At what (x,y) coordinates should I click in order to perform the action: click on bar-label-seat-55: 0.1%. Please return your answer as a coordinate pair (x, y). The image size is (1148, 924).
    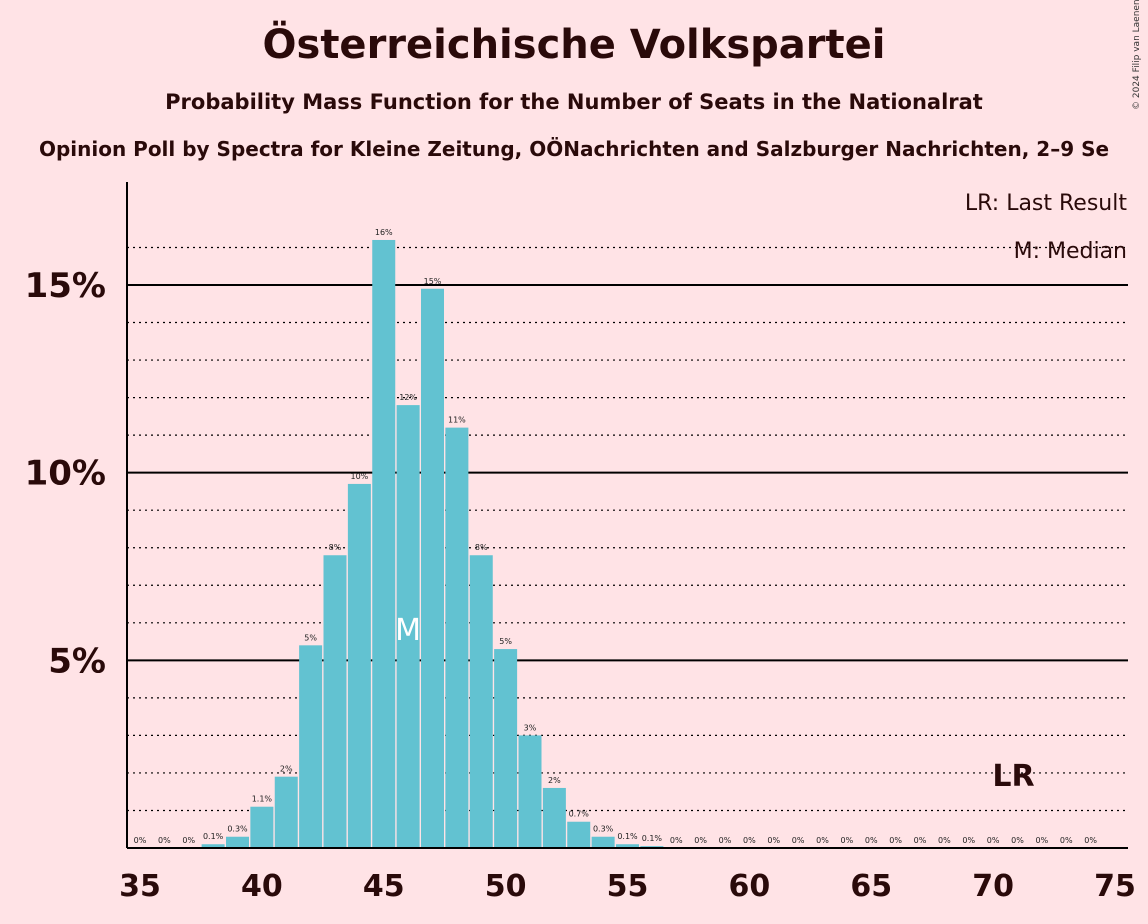
    Looking at the image, I should click on (627, 836).